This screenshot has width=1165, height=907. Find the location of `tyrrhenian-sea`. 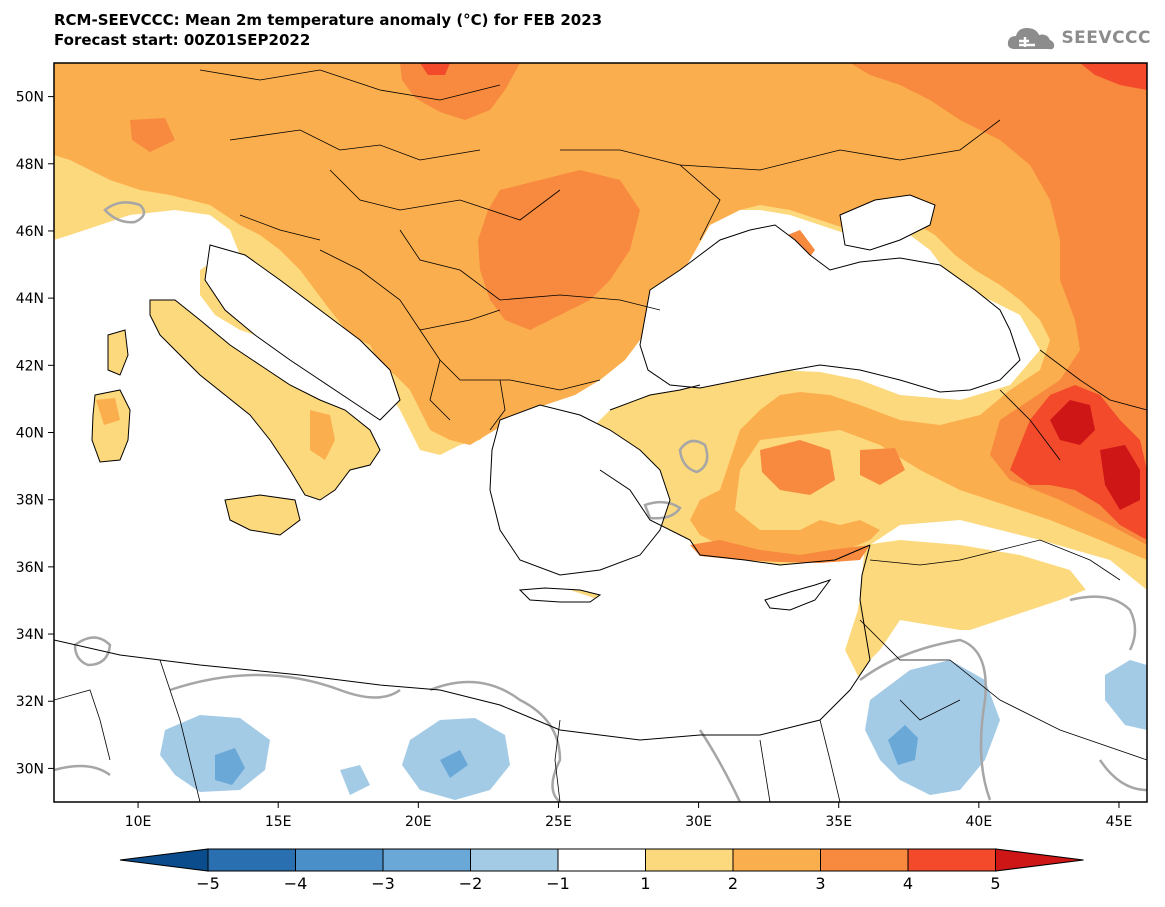

tyrrhenian-sea is located at coordinates (210, 417).